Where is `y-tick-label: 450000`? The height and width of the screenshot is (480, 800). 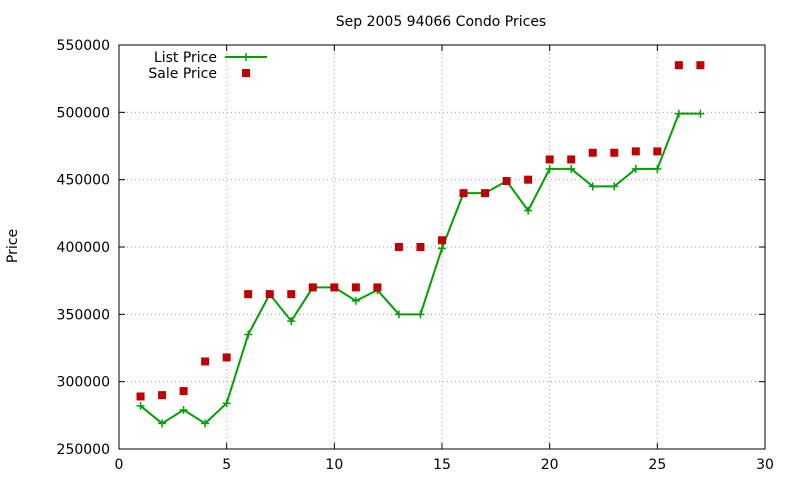
y-tick-label: 450000 is located at coordinates (83, 181).